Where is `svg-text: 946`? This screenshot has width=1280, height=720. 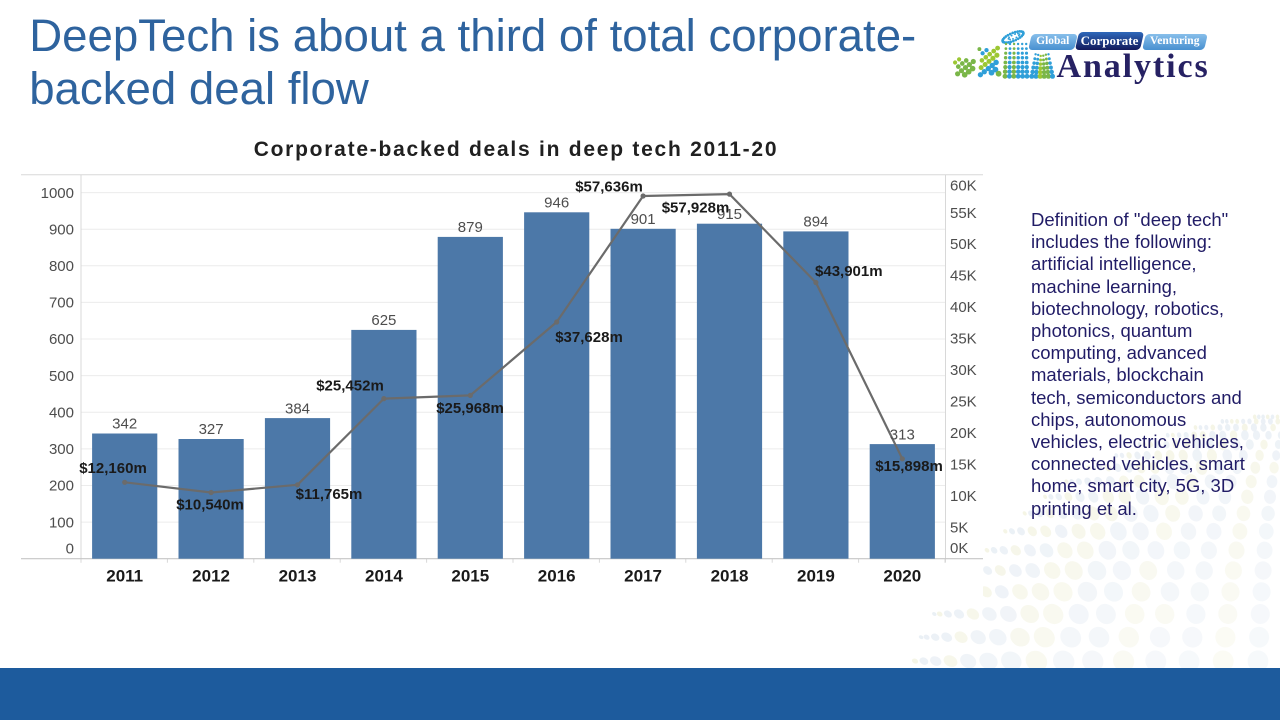
svg-text: 946 is located at coordinates (556, 203).